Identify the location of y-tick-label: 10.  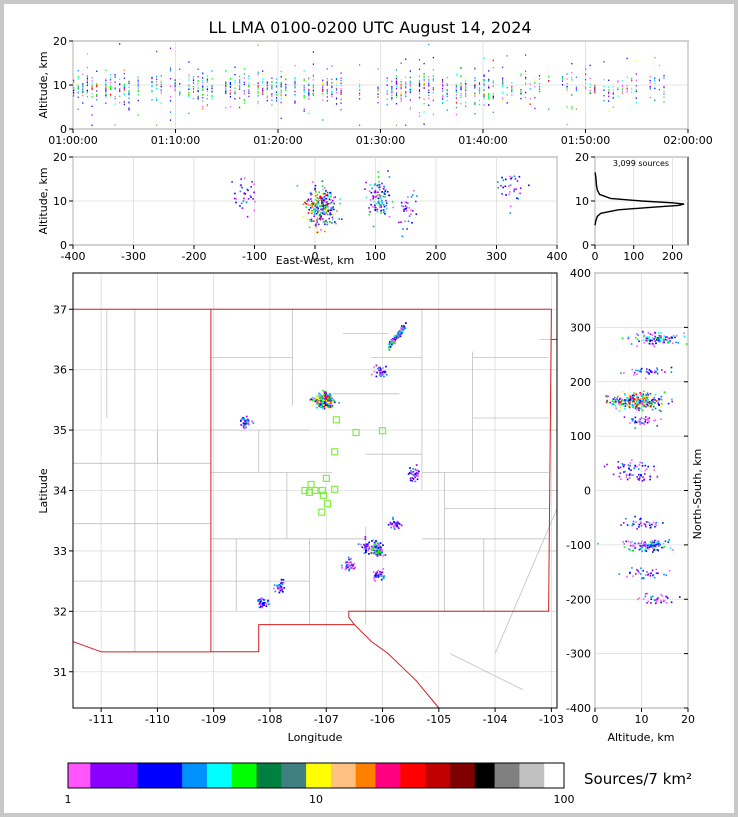
(60, 85).